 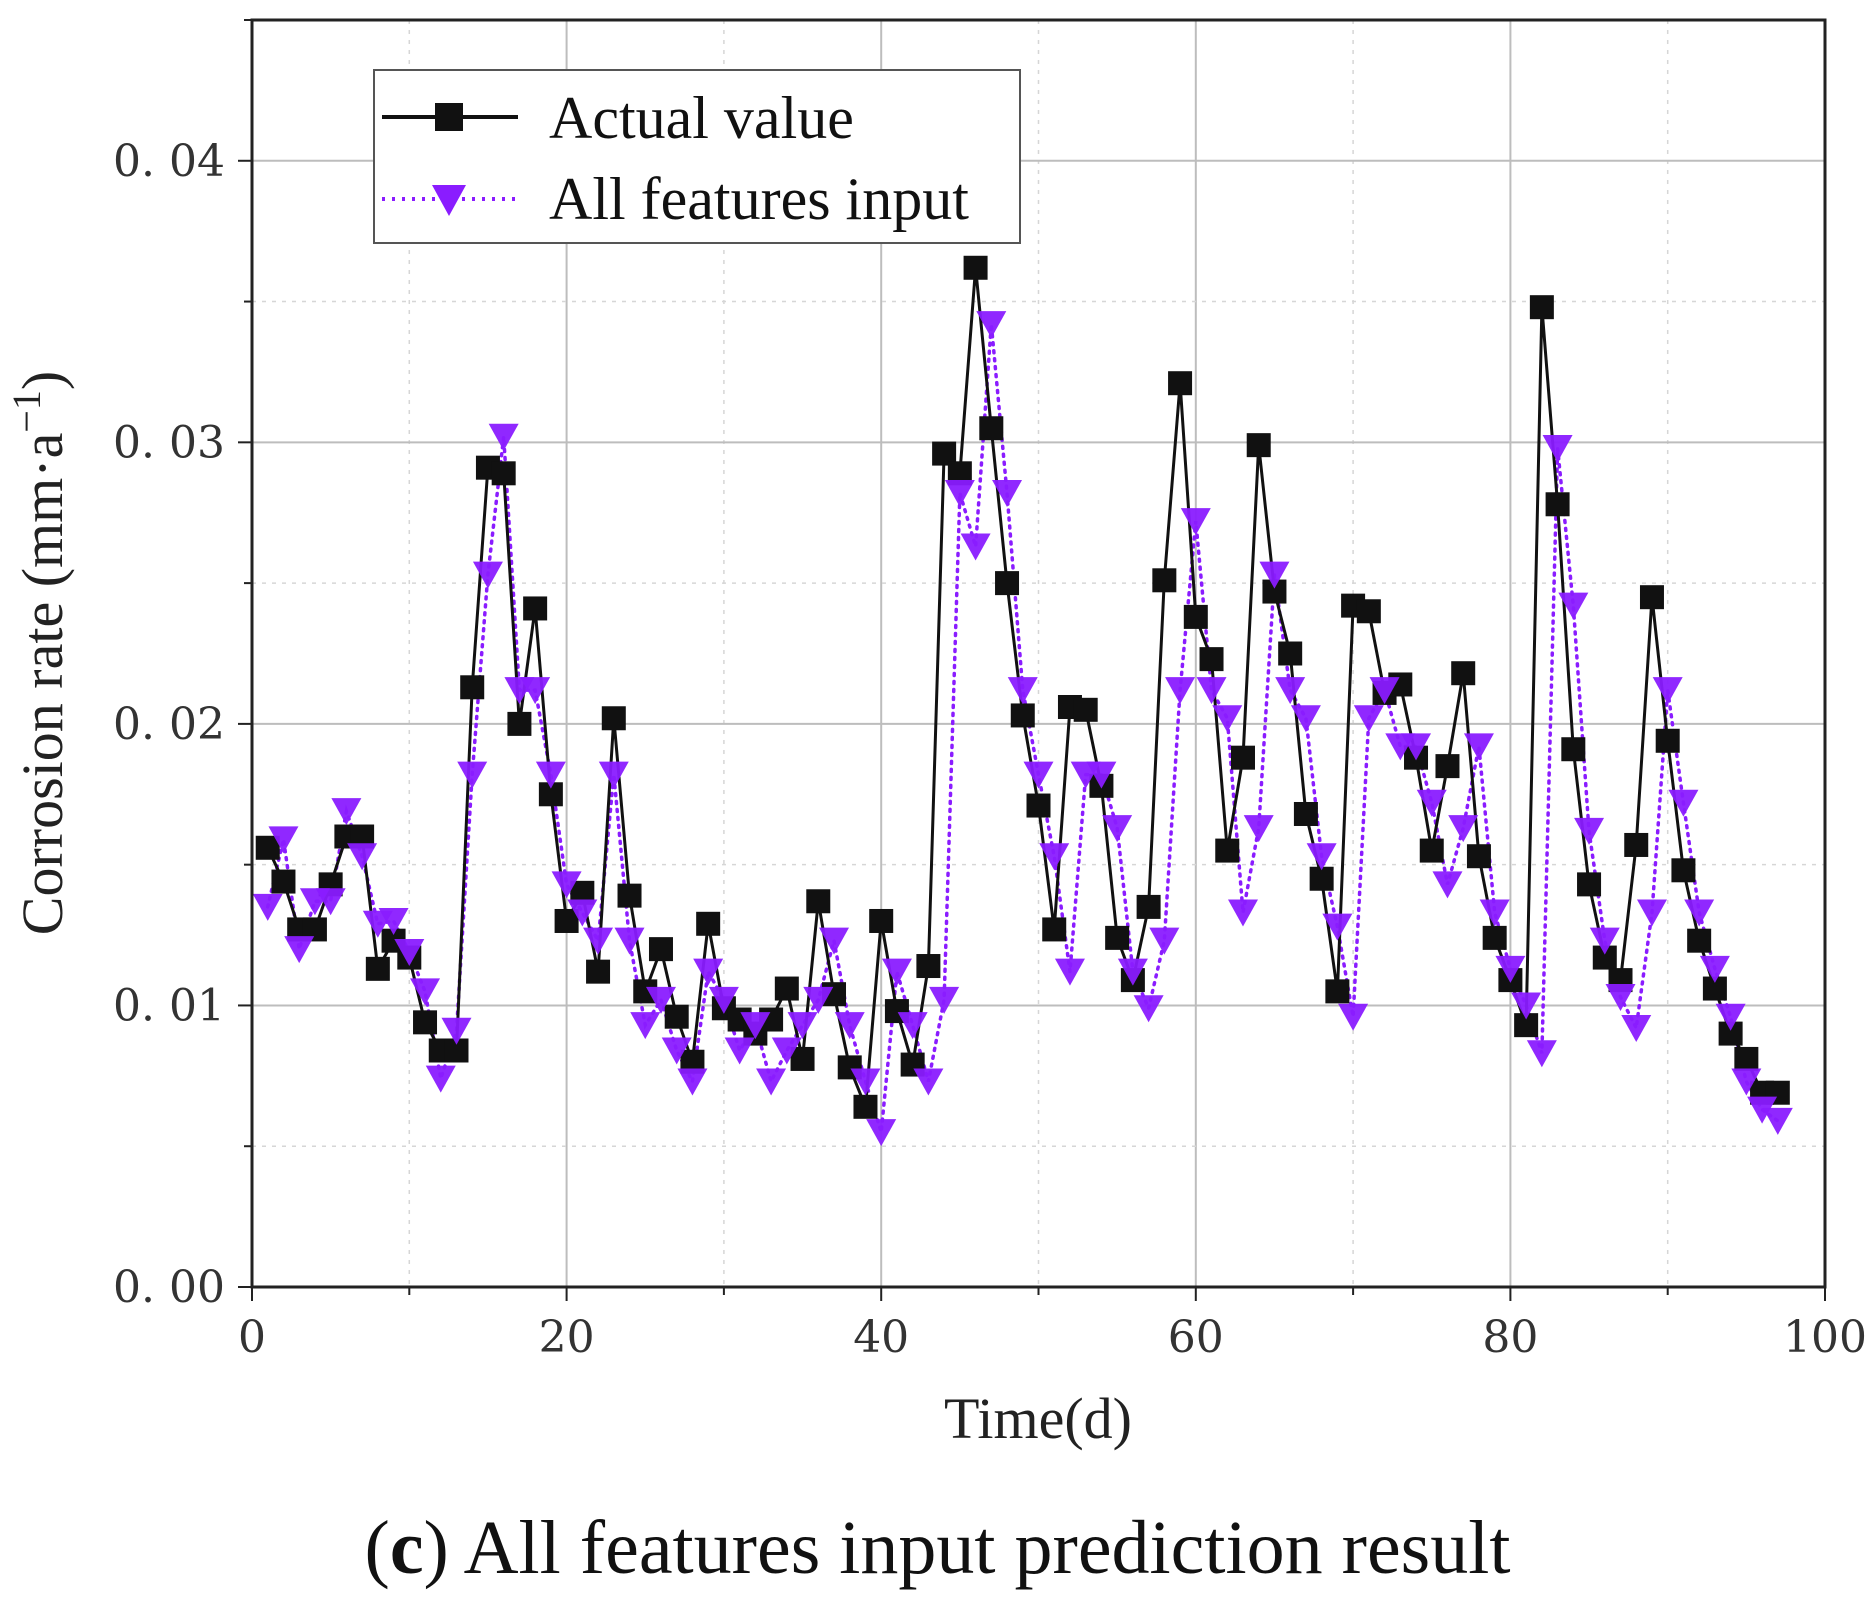 What do you see at coordinates (979, 1548) in the screenshot?
I see `caption-text: All features input prediction result` at bounding box center [979, 1548].